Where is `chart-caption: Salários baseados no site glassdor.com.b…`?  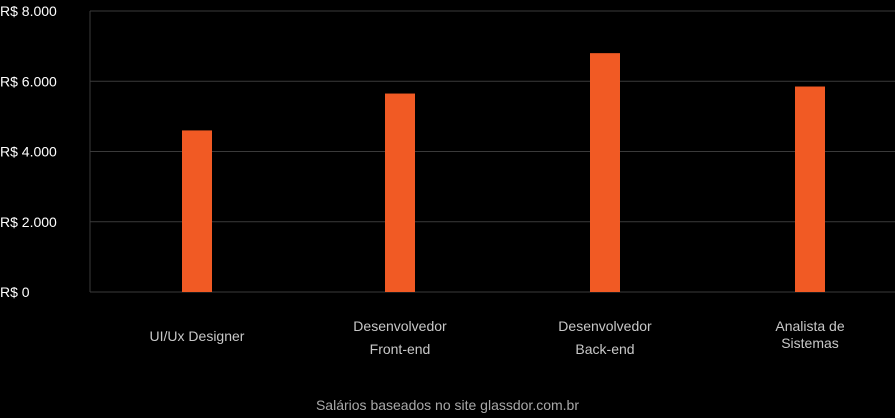
chart-caption: Salários baseados no site glassdor.com.b… is located at coordinates (447, 405).